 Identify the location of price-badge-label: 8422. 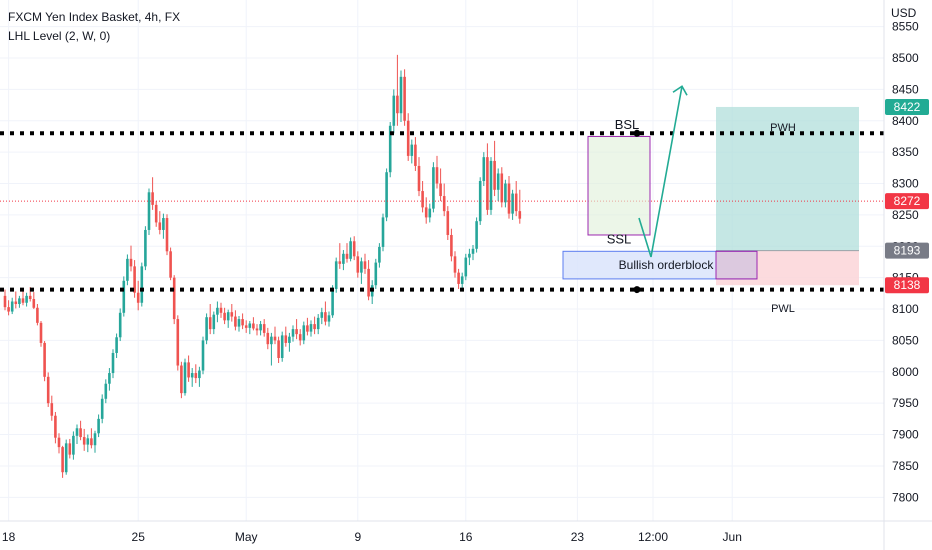
(907, 107).